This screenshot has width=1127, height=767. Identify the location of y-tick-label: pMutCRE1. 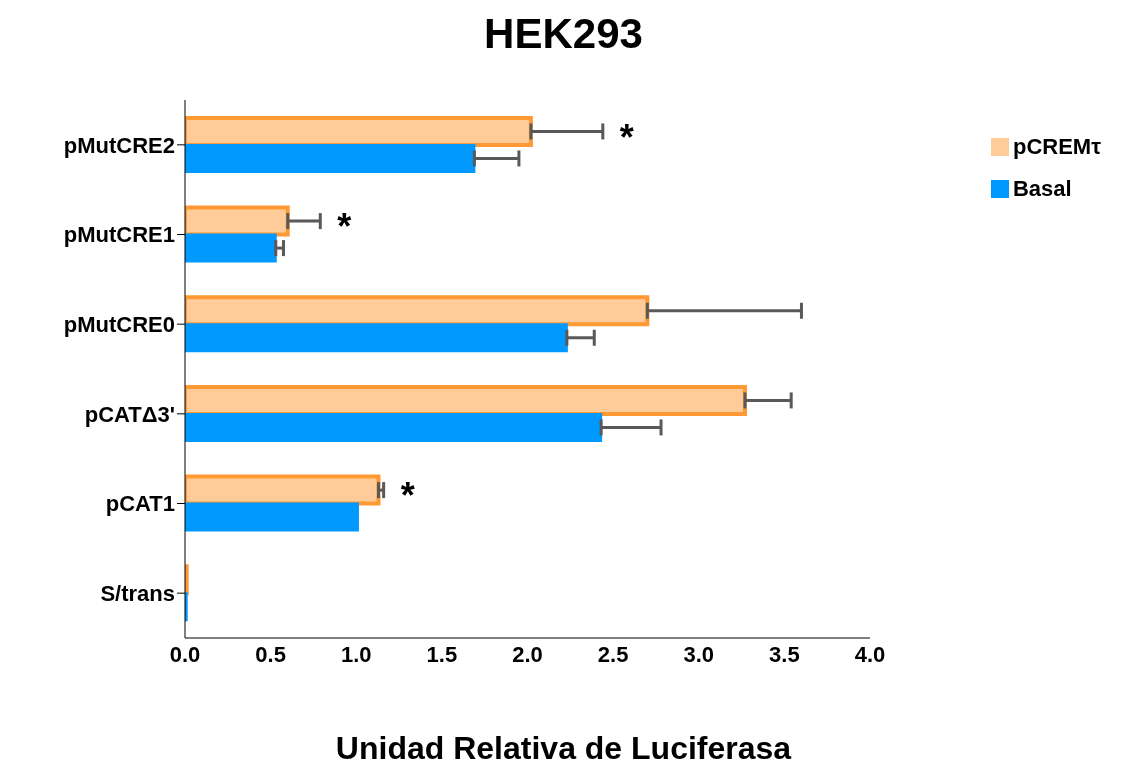
(119, 235).